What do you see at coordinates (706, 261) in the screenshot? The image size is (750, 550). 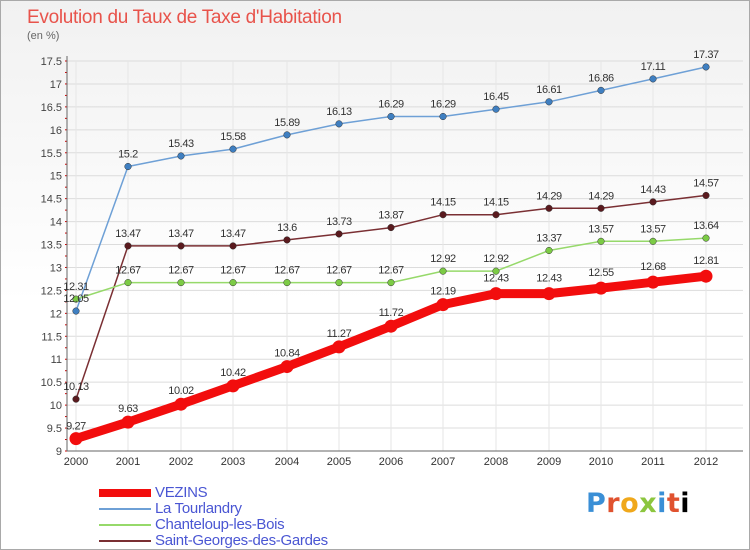 I see `data-label-vezins: 12.81` at bounding box center [706, 261].